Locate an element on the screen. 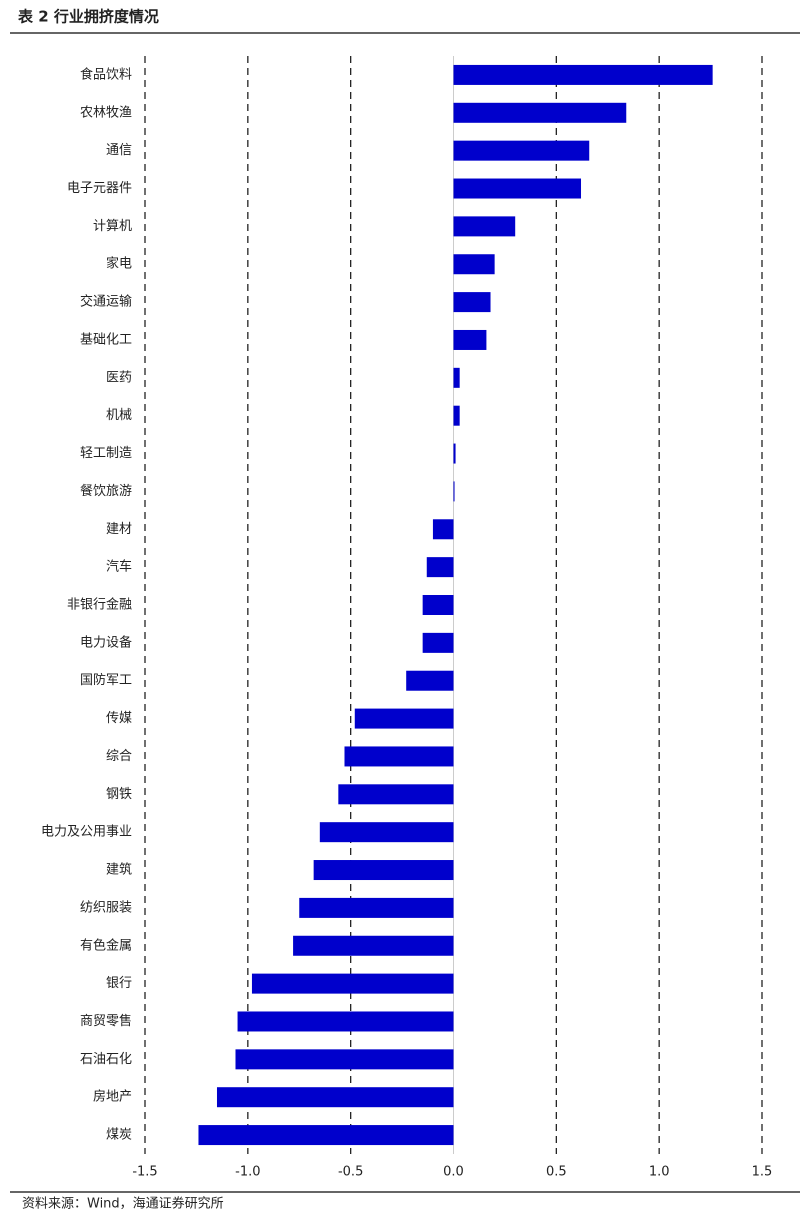  y-tick-label: 传媒 is located at coordinates (119, 718).